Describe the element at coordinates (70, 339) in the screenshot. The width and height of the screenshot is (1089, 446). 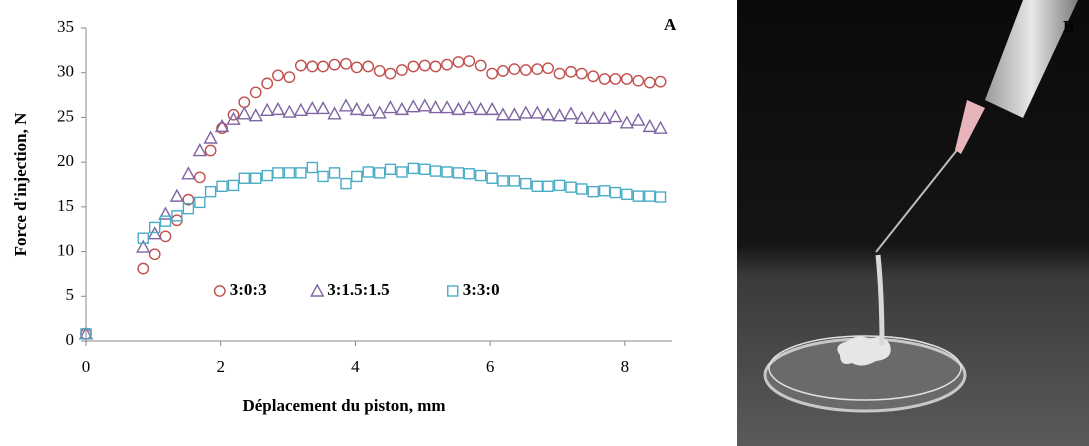
I see `y-tick-label: 0` at that location.